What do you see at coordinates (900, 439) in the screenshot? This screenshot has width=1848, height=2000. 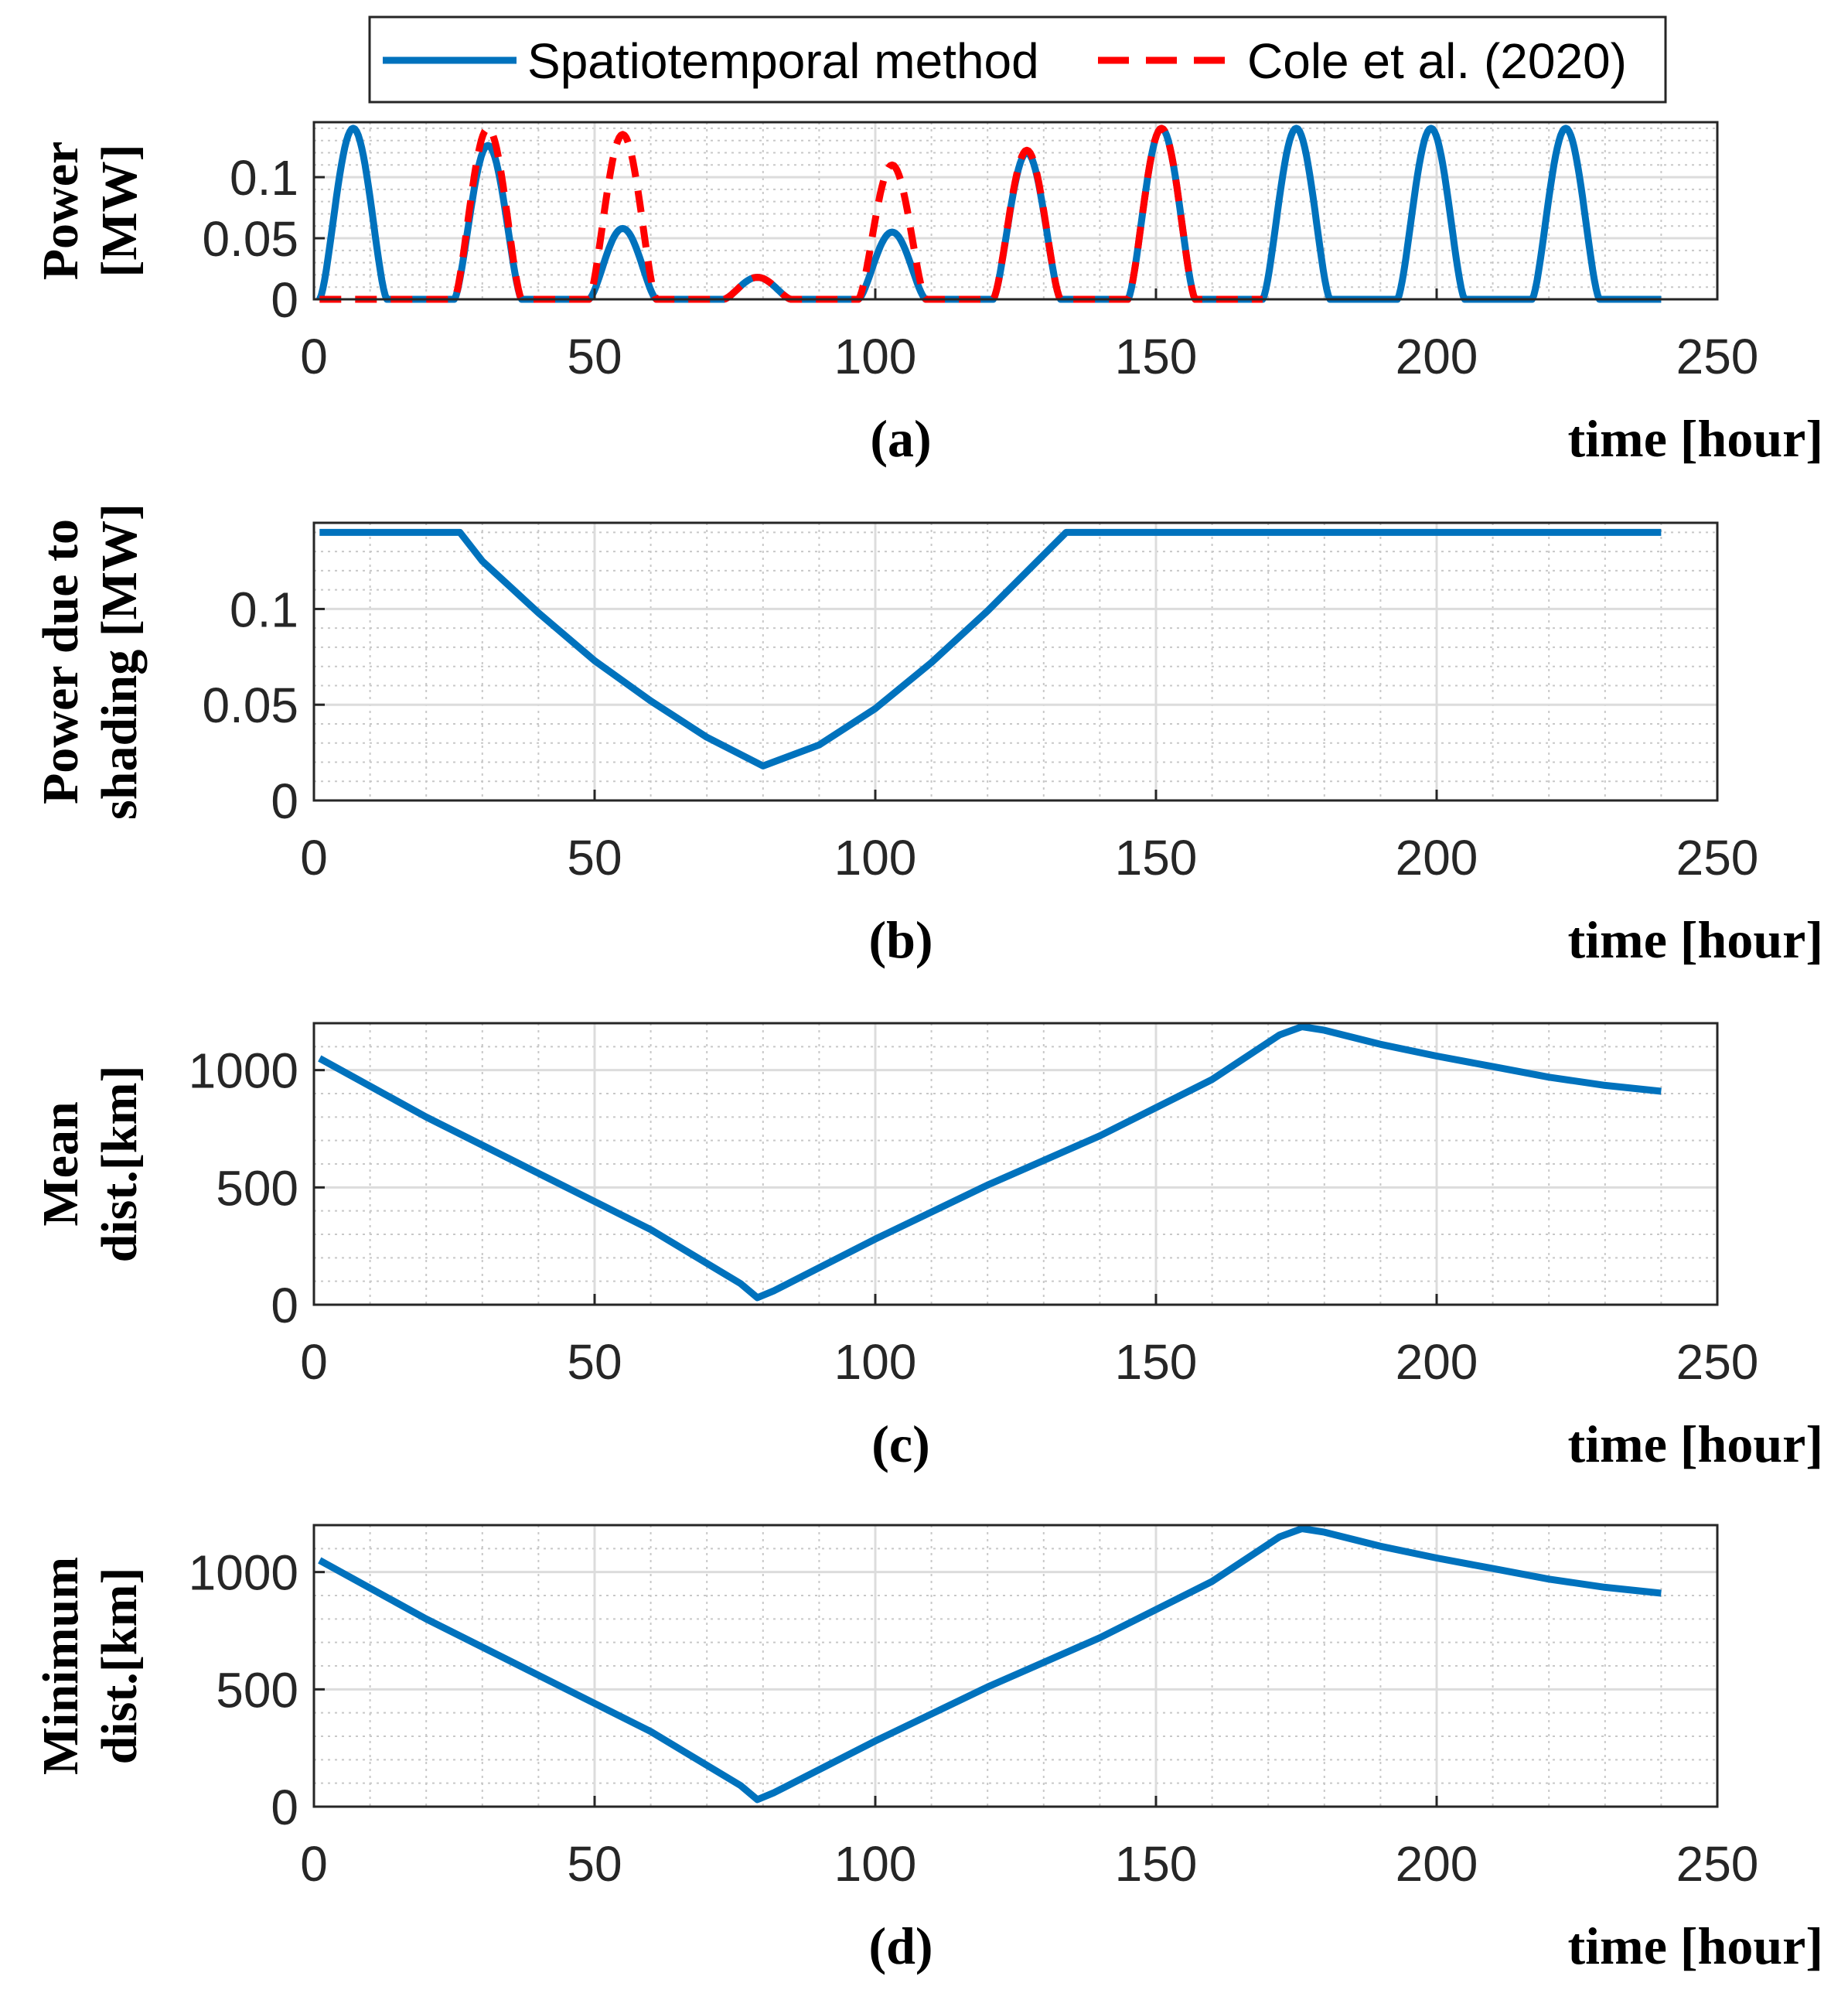 I see `panel-caption: (a)` at bounding box center [900, 439].